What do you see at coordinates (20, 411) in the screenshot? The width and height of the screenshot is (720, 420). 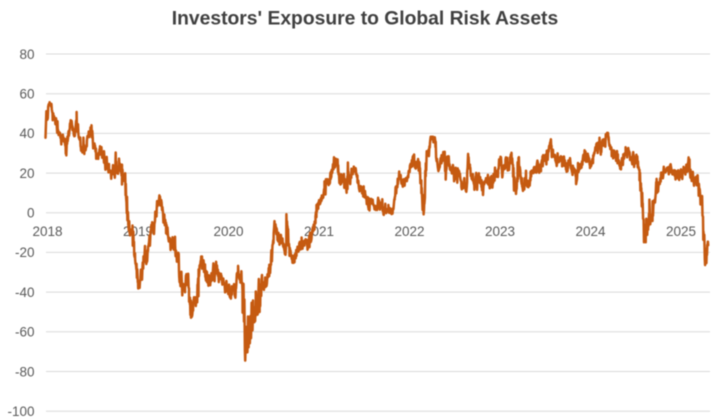 I see `svg-text: -100` at bounding box center [20, 411].